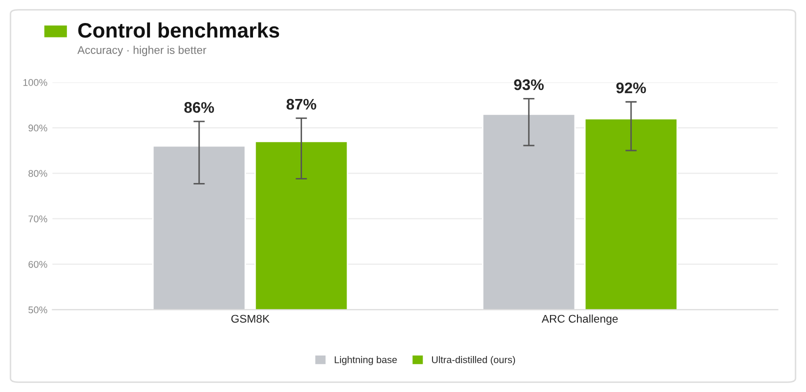 The height and width of the screenshot is (392, 806). Describe the element at coordinates (141, 51) in the screenshot. I see `chart-subtitle: Accuracy · higher is better` at that location.